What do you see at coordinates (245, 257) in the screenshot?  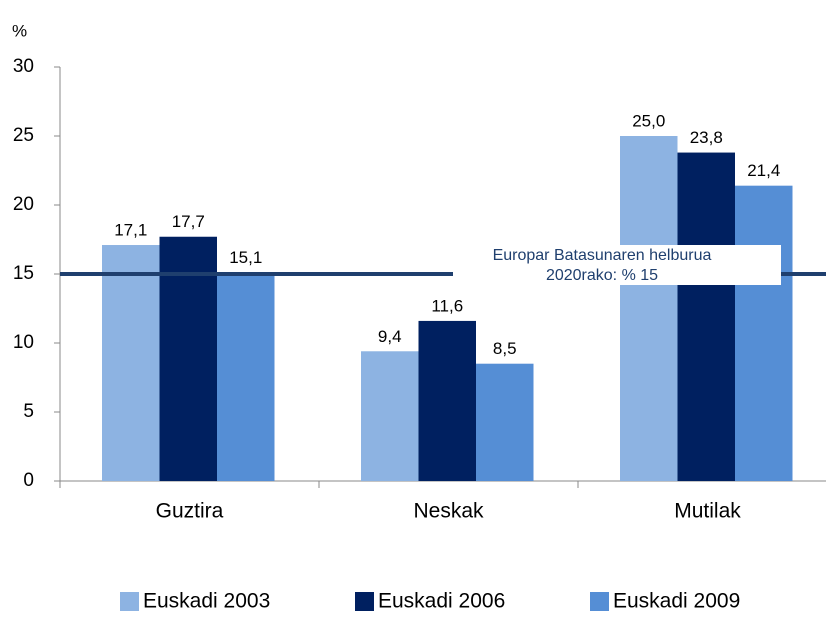 I see `value-label: 15,1` at bounding box center [245, 257].